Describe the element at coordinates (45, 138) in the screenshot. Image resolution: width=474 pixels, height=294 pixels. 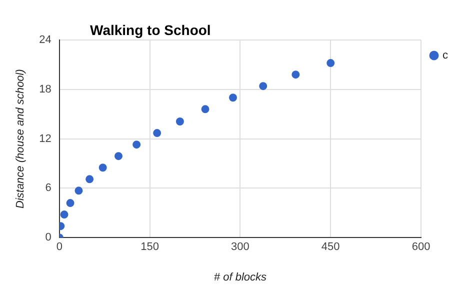
I see `y-tick-label: 12` at that location.